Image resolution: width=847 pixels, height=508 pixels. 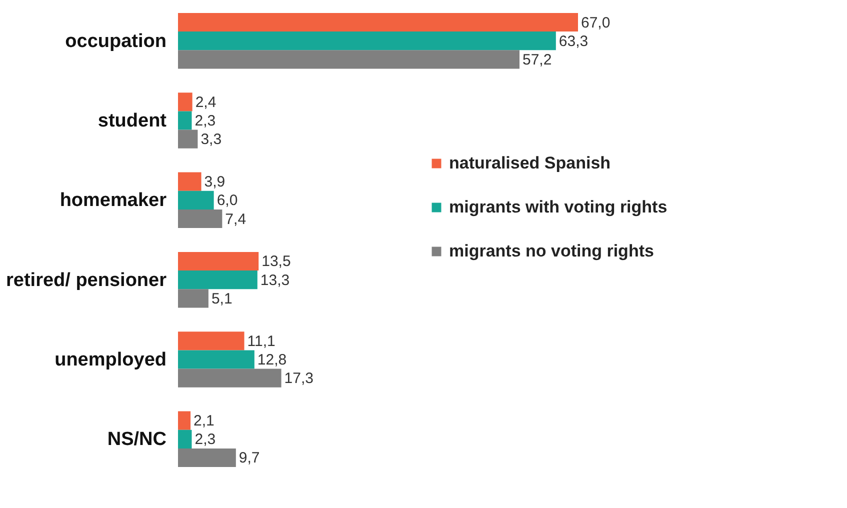 I want to click on data-label: 3,3, so click(x=211, y=139).